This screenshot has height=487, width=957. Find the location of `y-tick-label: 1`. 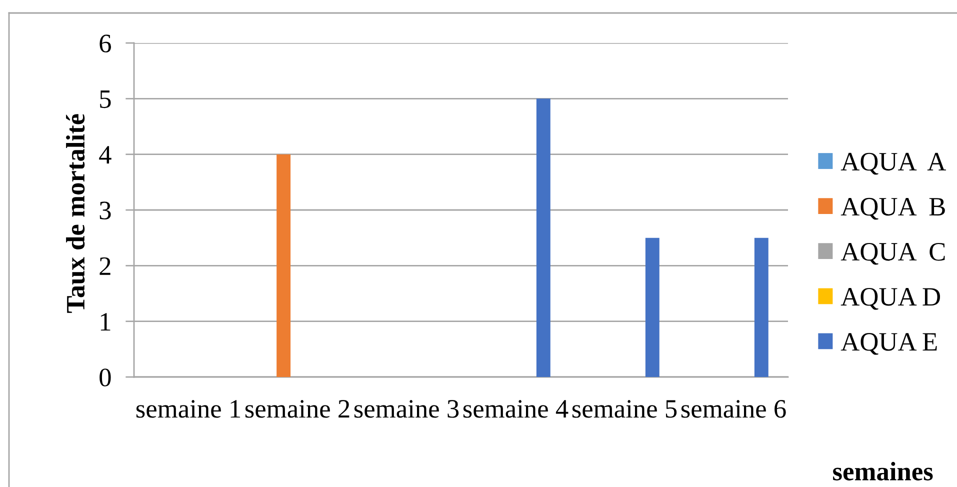

y-tick-label: 1 is located at coordinates (105, 321).